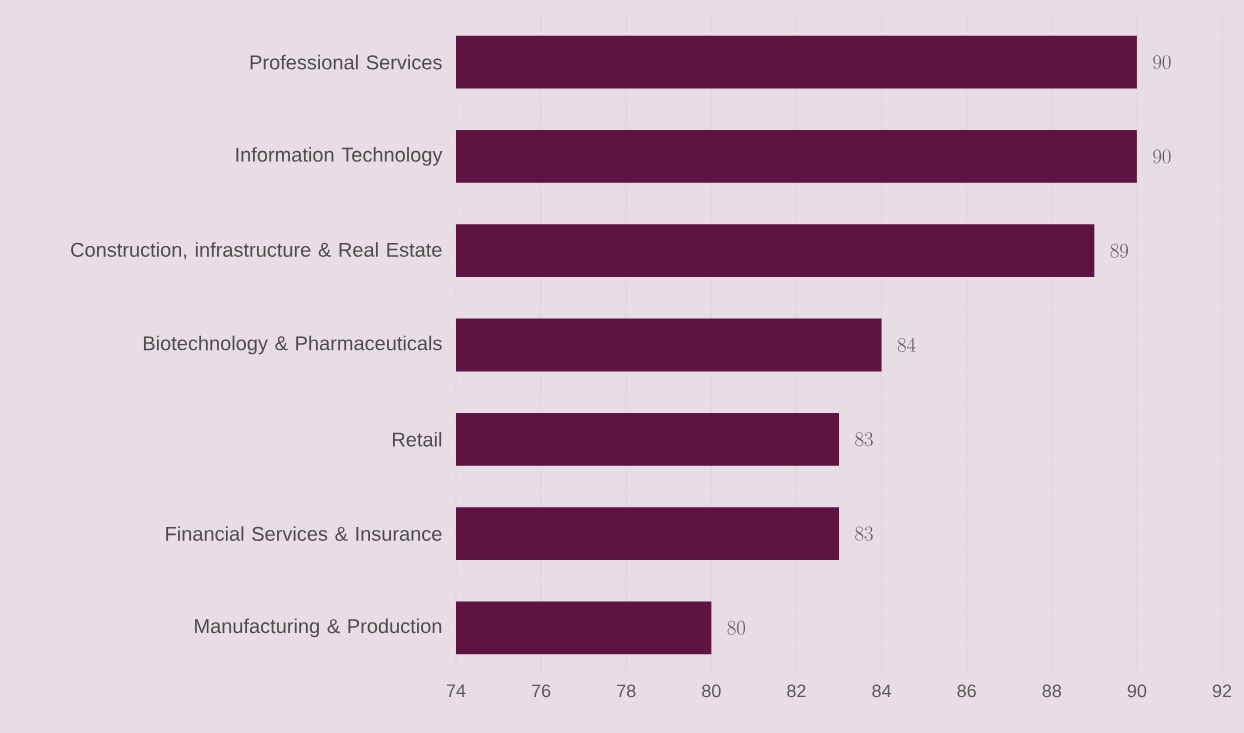 Image resolution: width=1244 pixels, height=733 pixels. Describe the element at coordinates (1137, 691) in the screenshot. I see `x-tick-label: 90` at that location.